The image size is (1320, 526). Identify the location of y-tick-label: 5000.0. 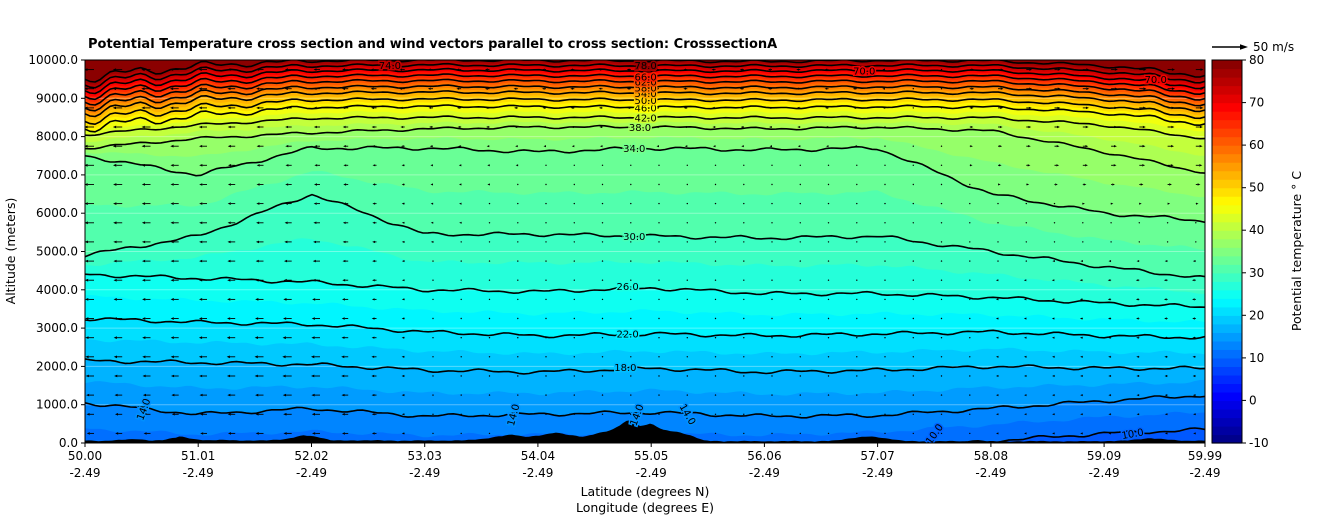
(57, 252).